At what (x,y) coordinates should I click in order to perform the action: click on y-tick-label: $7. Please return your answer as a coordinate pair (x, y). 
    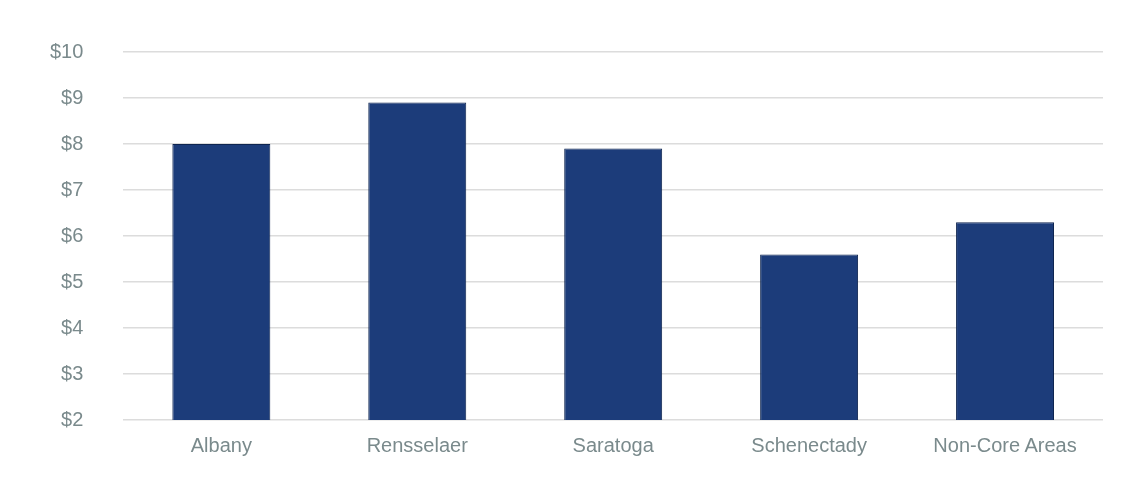
    Looking at the image, I should click on (72, 188).